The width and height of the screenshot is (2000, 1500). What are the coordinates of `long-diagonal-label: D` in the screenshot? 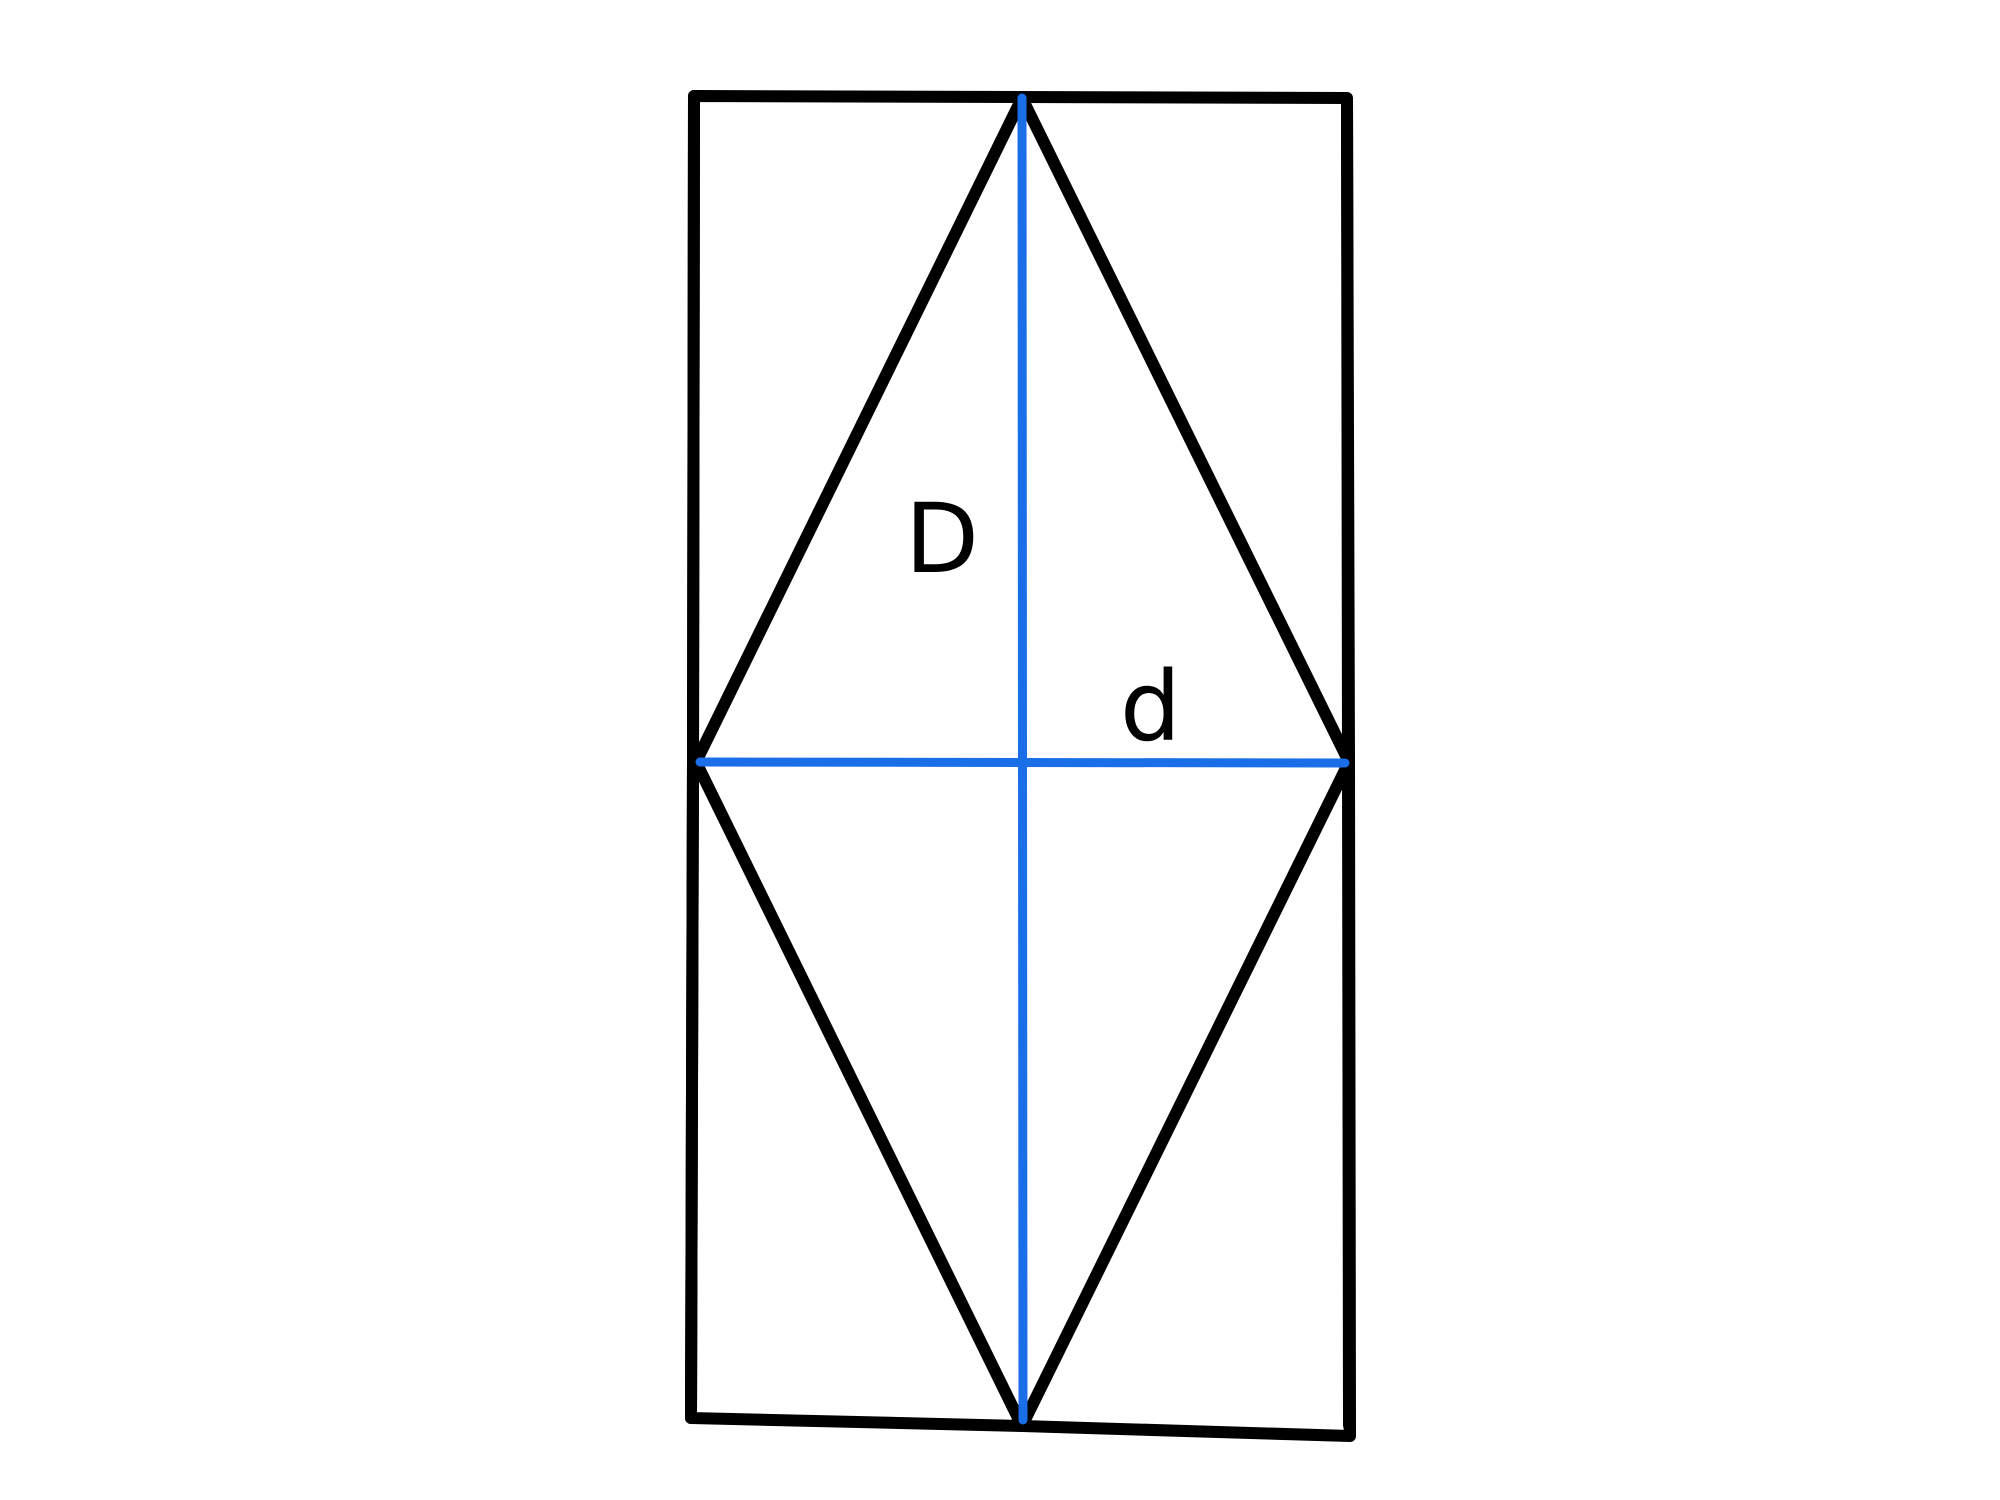 It's located at (942, 539).